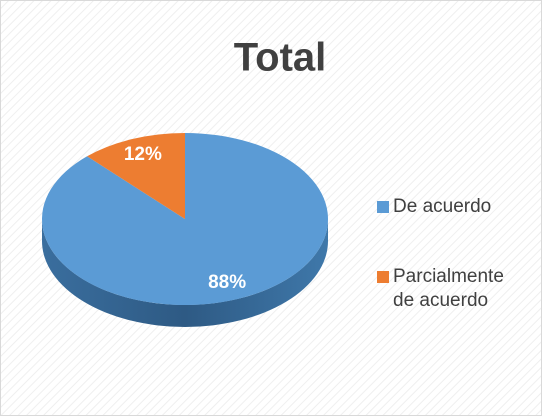 This screenshot has width=542, height=416. What do you see at coordinates (227, 282) in the screenshot?
I see `data-label: 88%` at bounding box center [227, 282].